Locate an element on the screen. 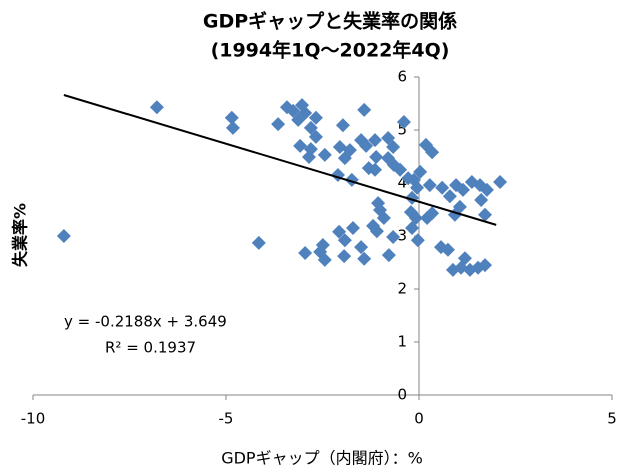  y-tick-label: 2 is located at coordinates (402, 289).